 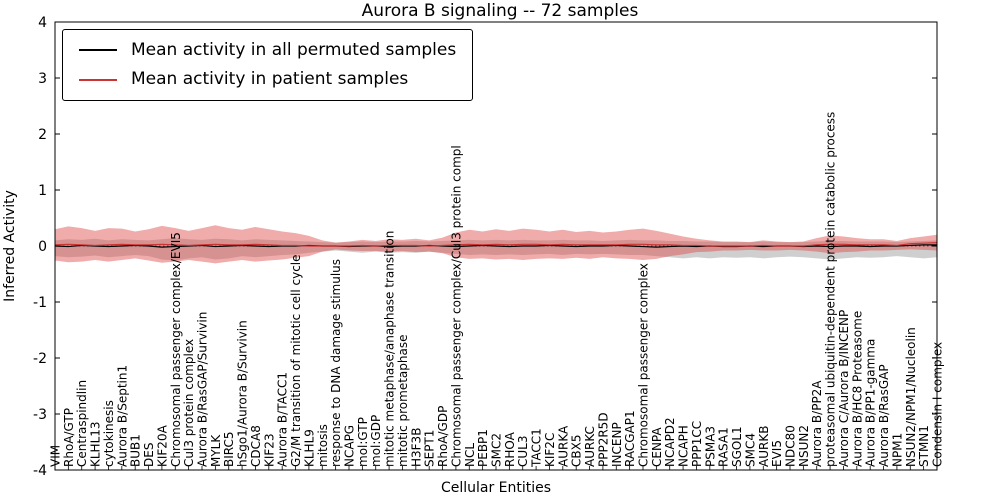 I want to click on x-tick-label: PPP1CC, so click(x=697, y=444).